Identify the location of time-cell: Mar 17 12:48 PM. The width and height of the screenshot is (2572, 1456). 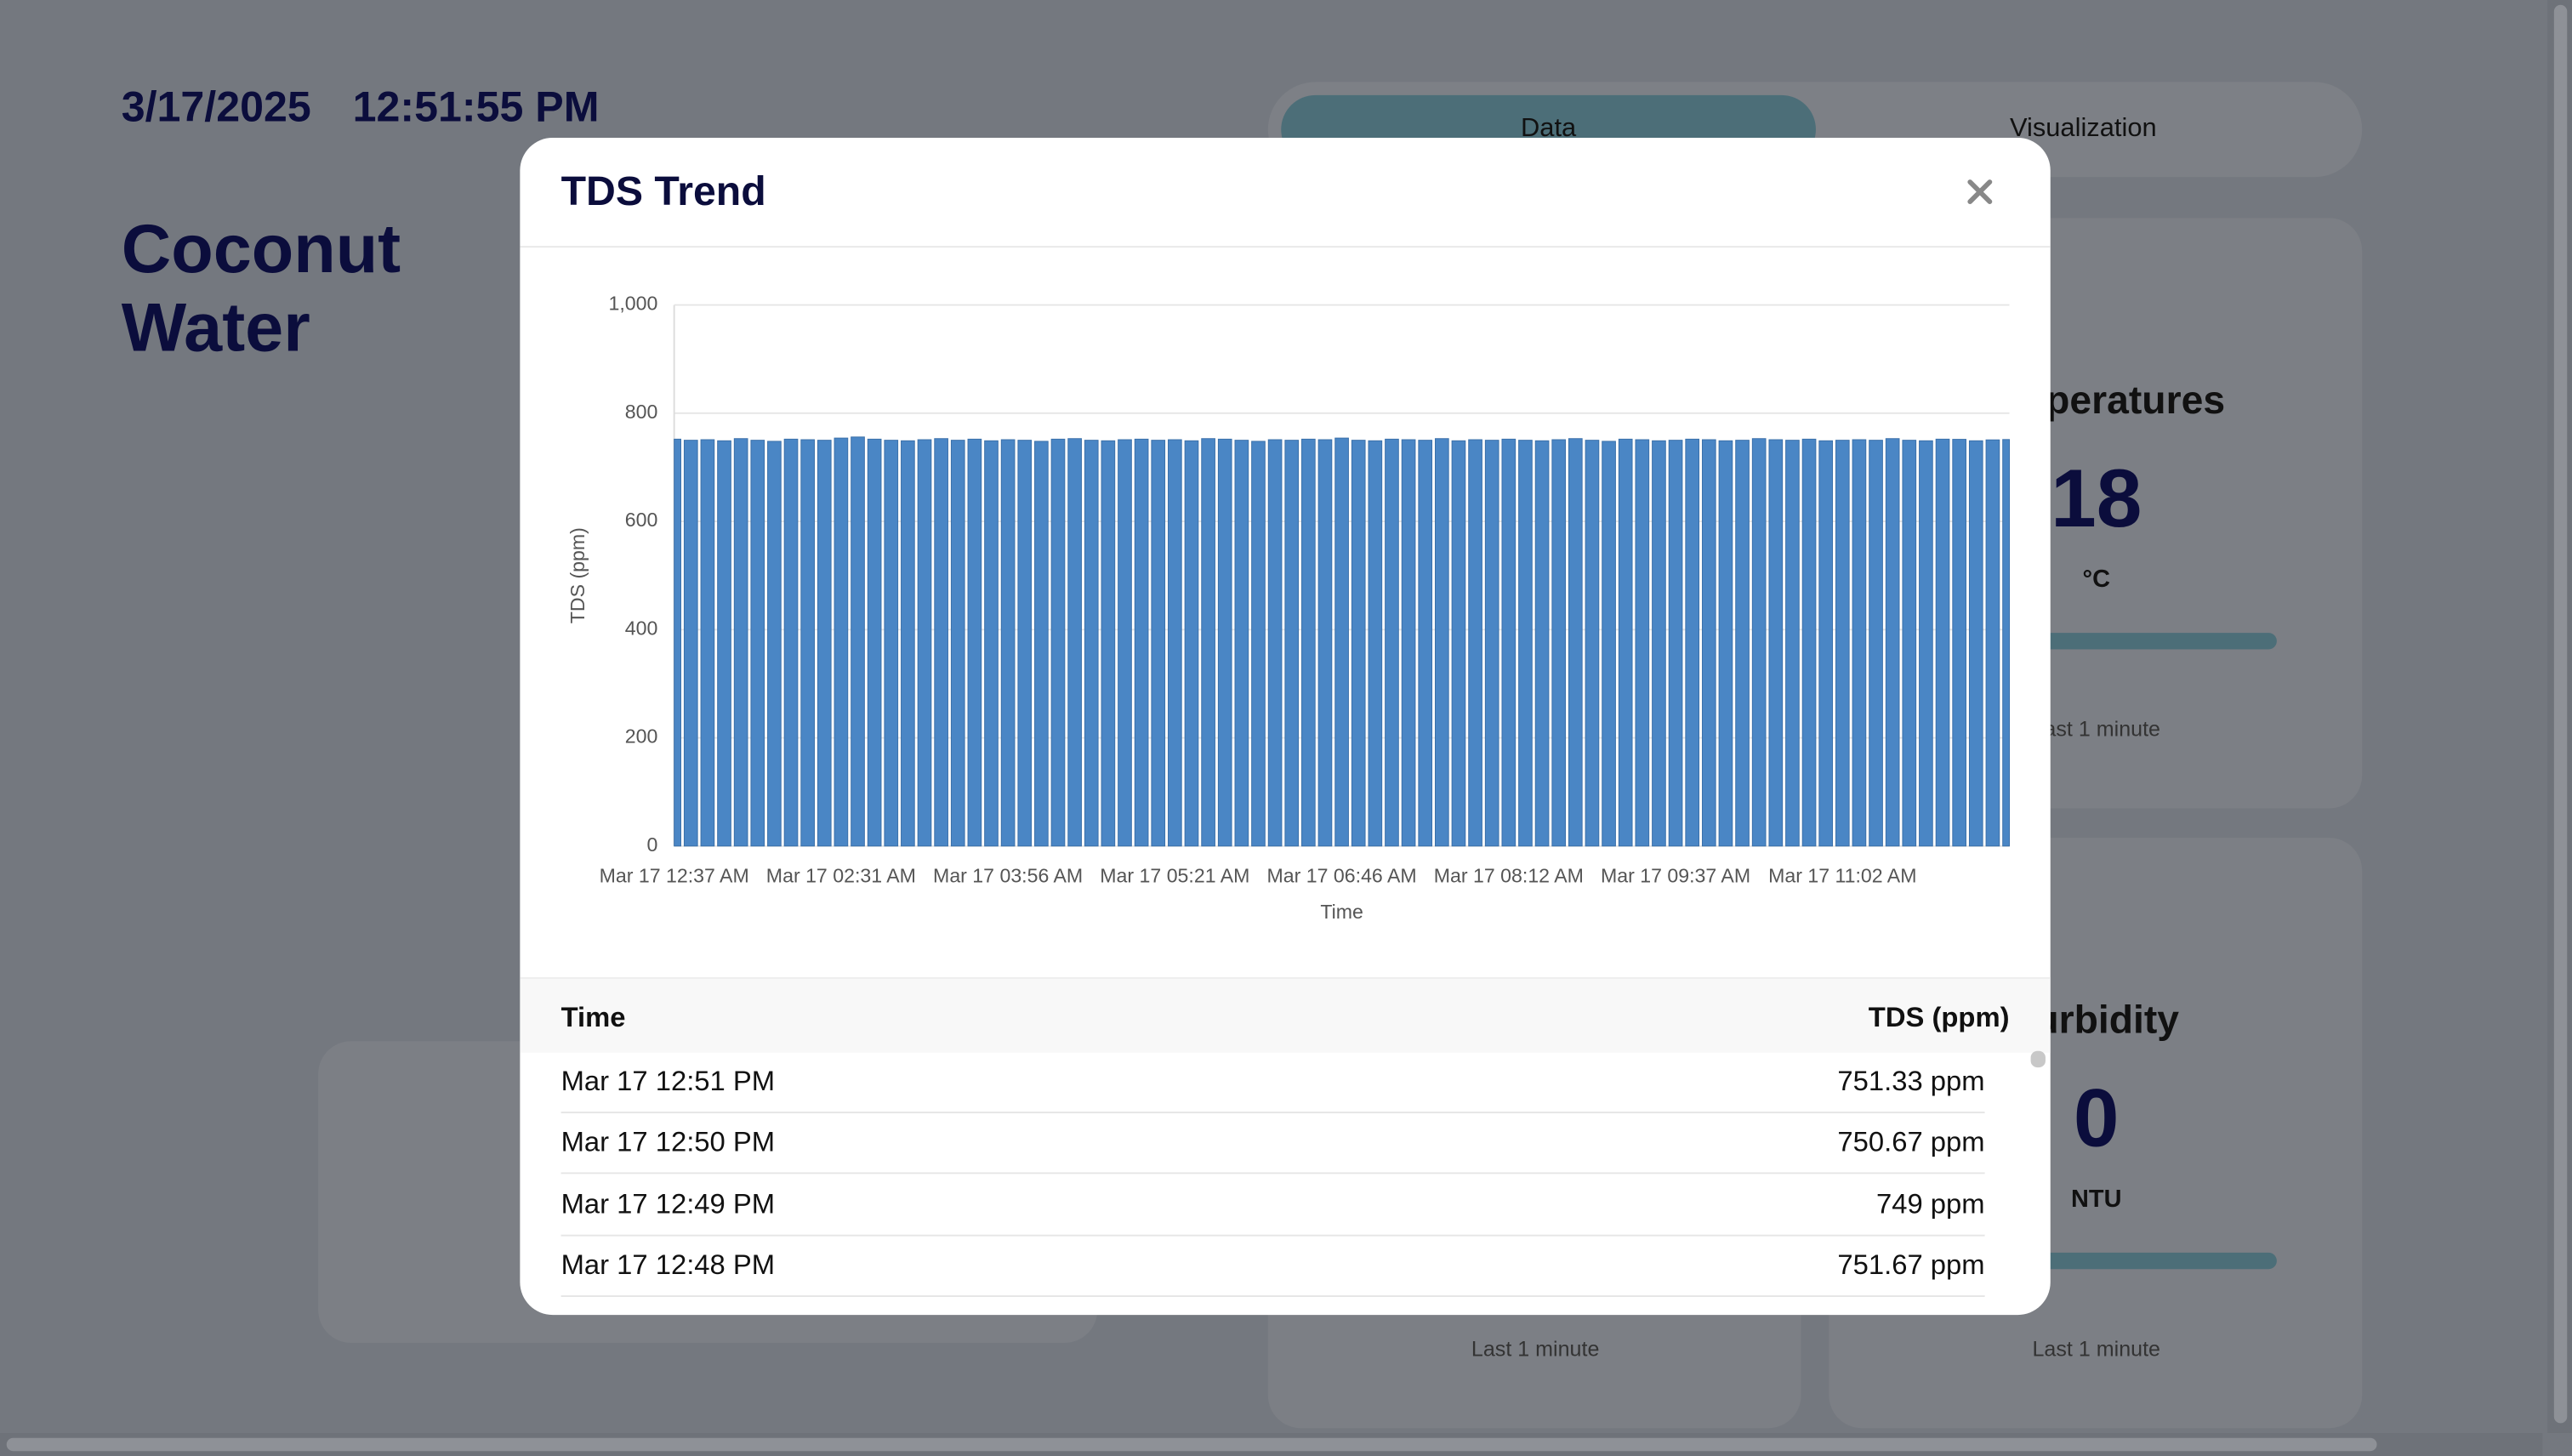
(668, 1264).